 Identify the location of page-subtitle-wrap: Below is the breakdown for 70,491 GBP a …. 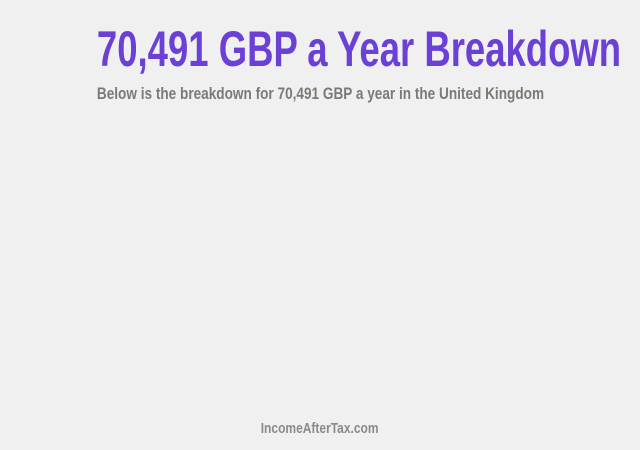
(320, 94).